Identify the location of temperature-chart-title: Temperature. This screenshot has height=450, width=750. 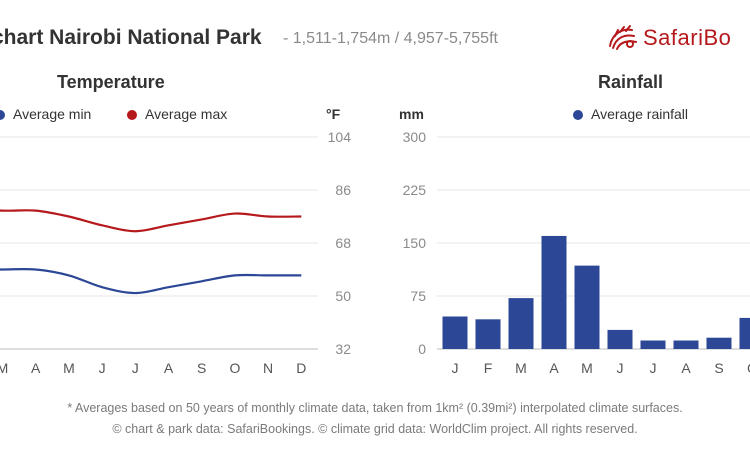
(111, 82).